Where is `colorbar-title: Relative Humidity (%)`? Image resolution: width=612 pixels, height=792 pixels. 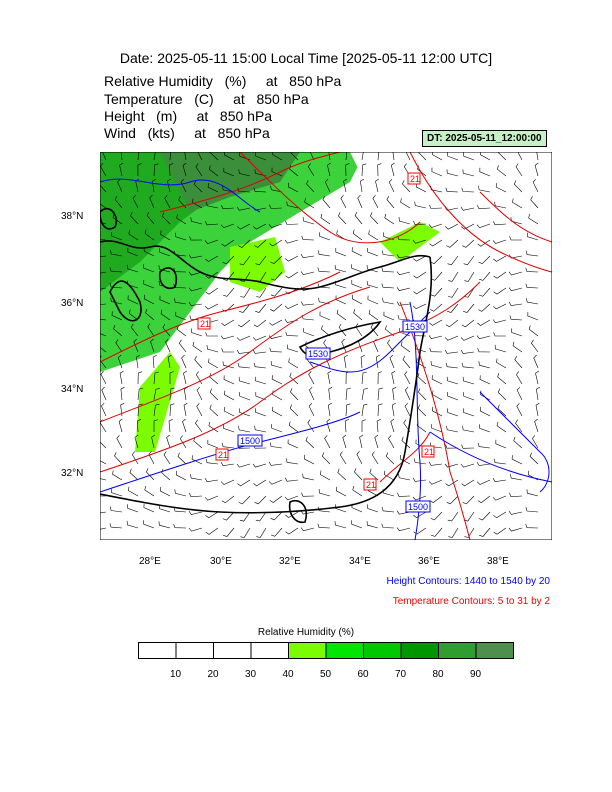
colorbar-title: Relative Humidity (%) is located at coordinates (306, 632).